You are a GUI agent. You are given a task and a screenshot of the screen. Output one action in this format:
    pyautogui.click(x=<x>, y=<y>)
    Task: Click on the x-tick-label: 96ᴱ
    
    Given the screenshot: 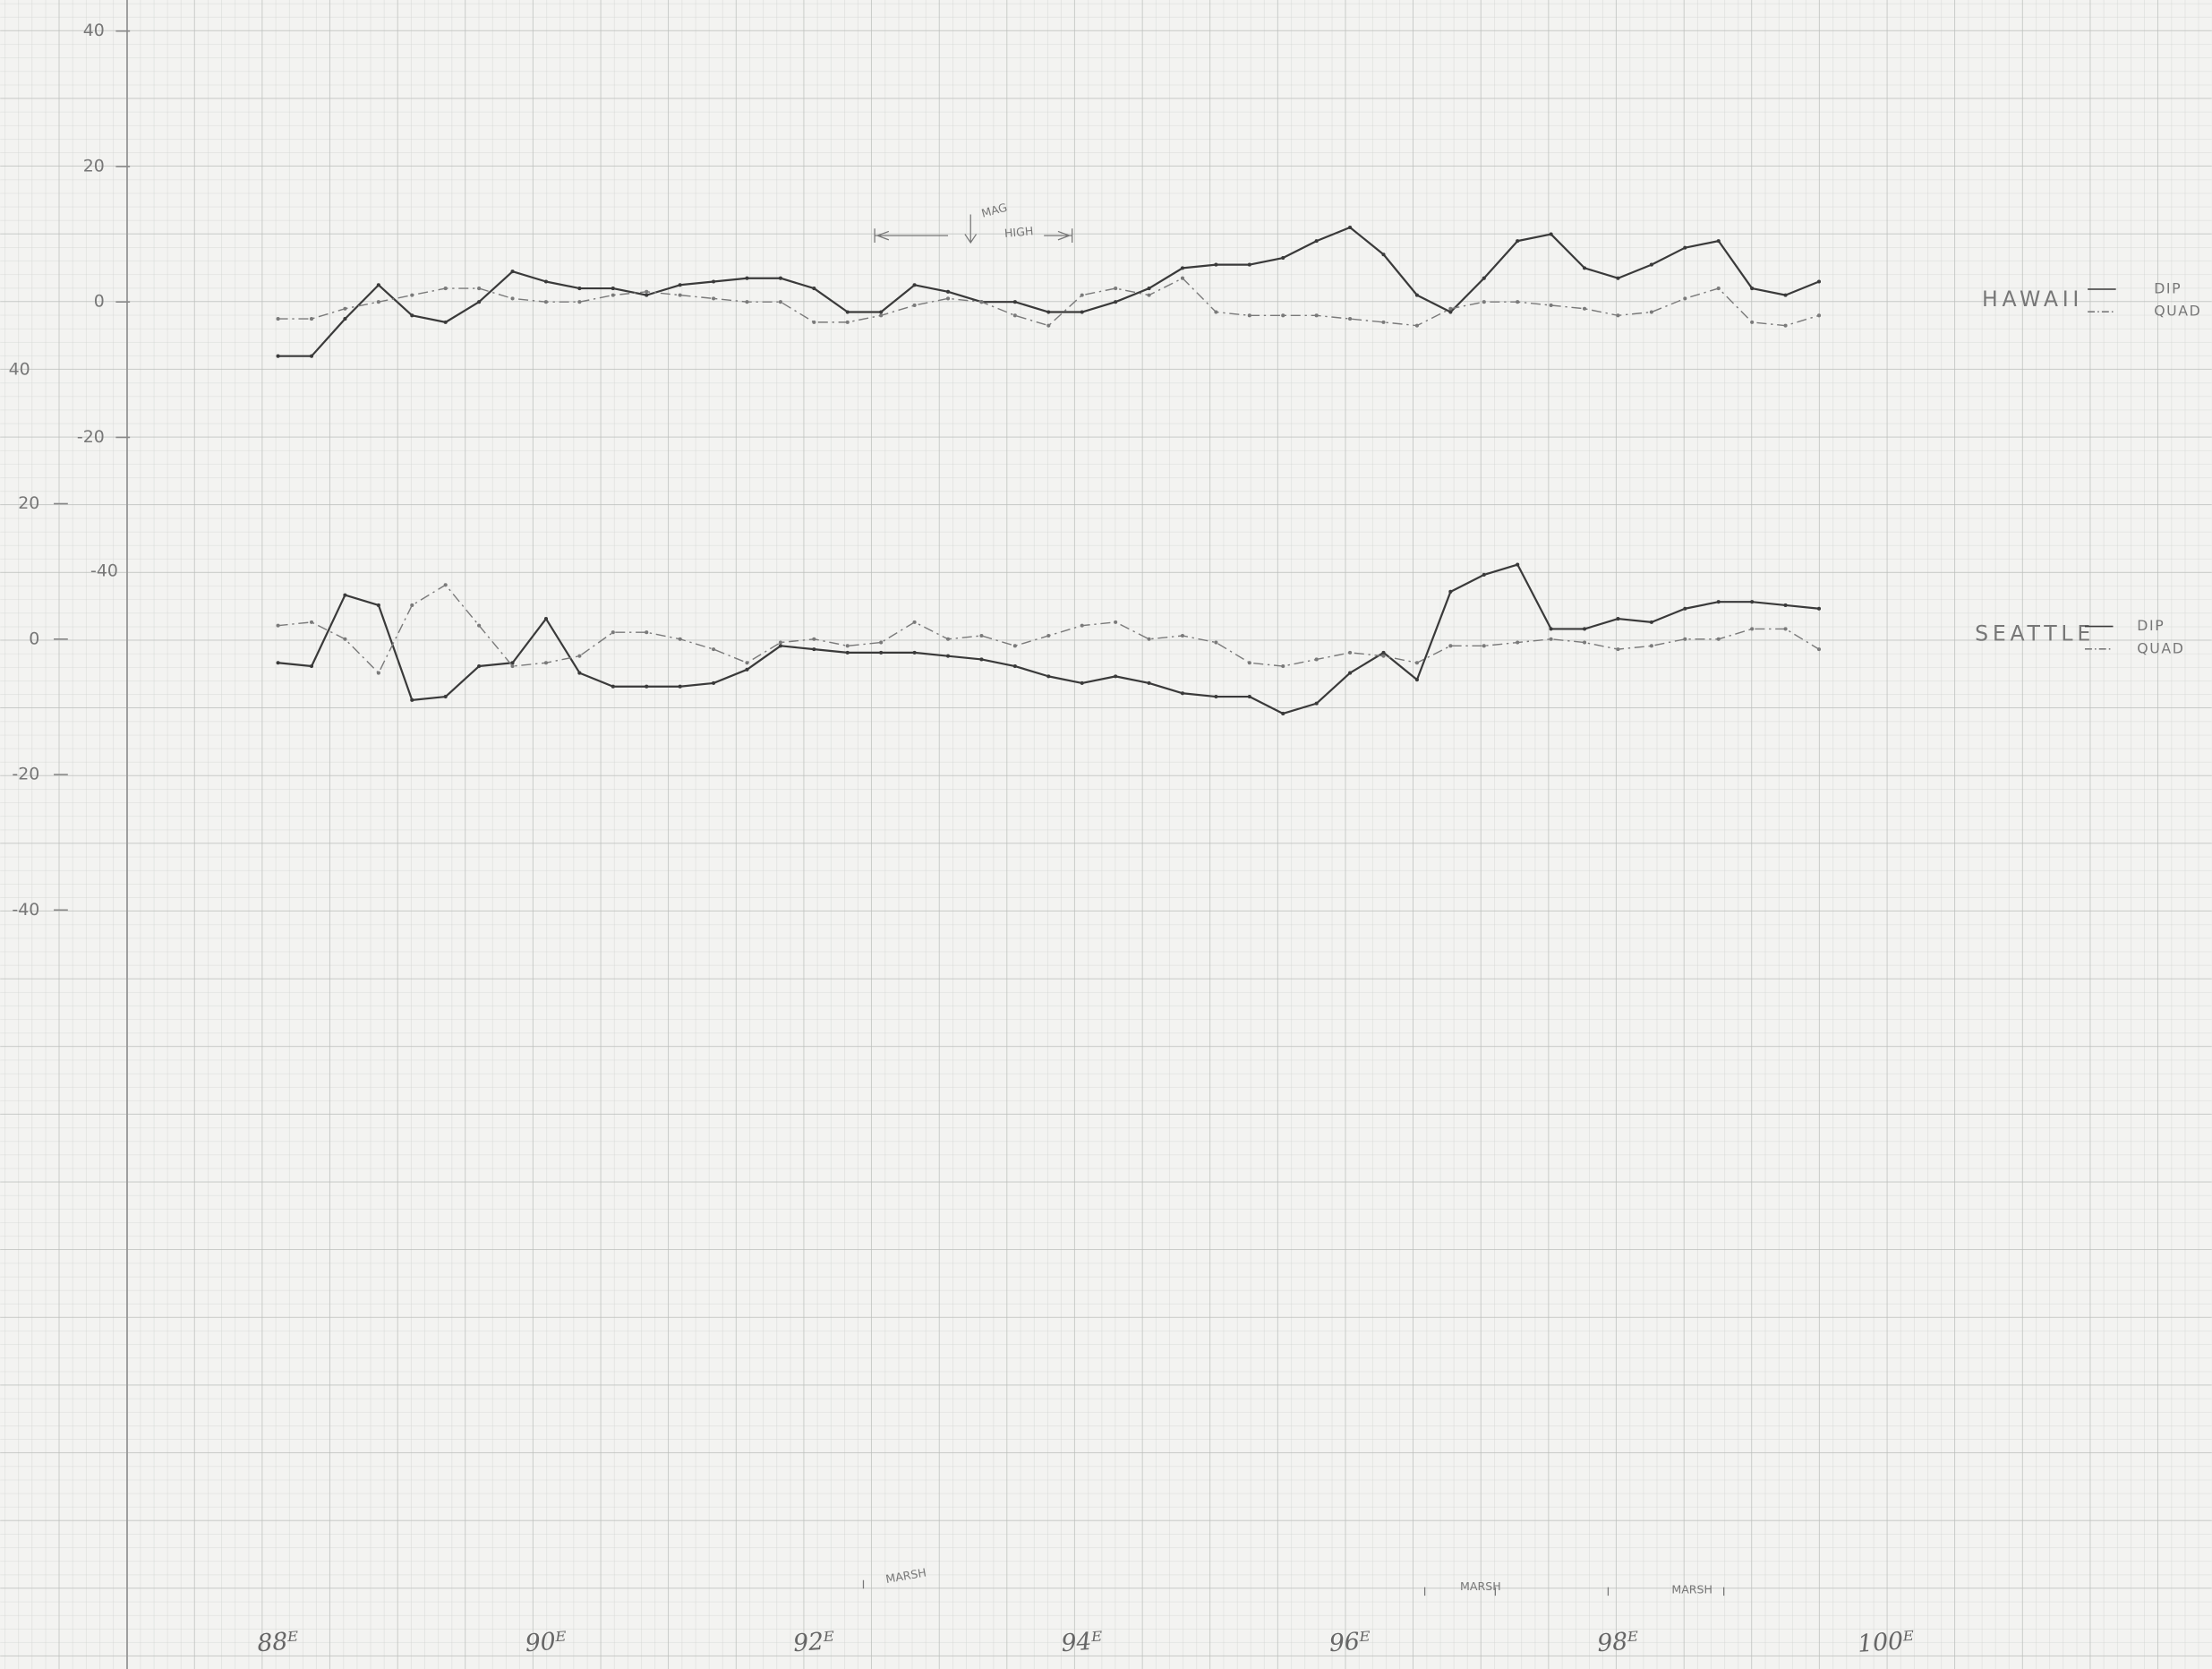 What is the action you would take?
    pyautogui.click(x=1350, y=1642)
    